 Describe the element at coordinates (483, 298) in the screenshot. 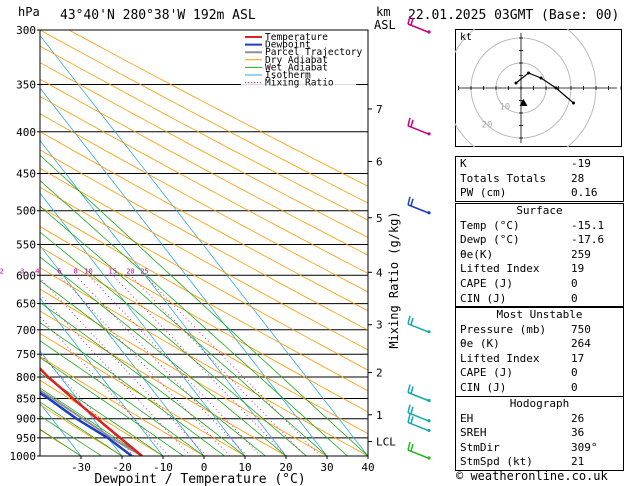

I see `surface-cin-label: CIN (J)` at that location.